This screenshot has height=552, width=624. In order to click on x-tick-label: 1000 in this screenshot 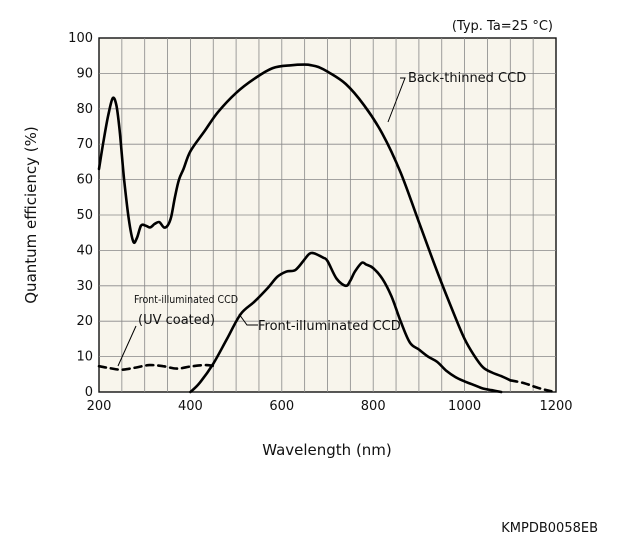, I will do `click(464, 406)`.